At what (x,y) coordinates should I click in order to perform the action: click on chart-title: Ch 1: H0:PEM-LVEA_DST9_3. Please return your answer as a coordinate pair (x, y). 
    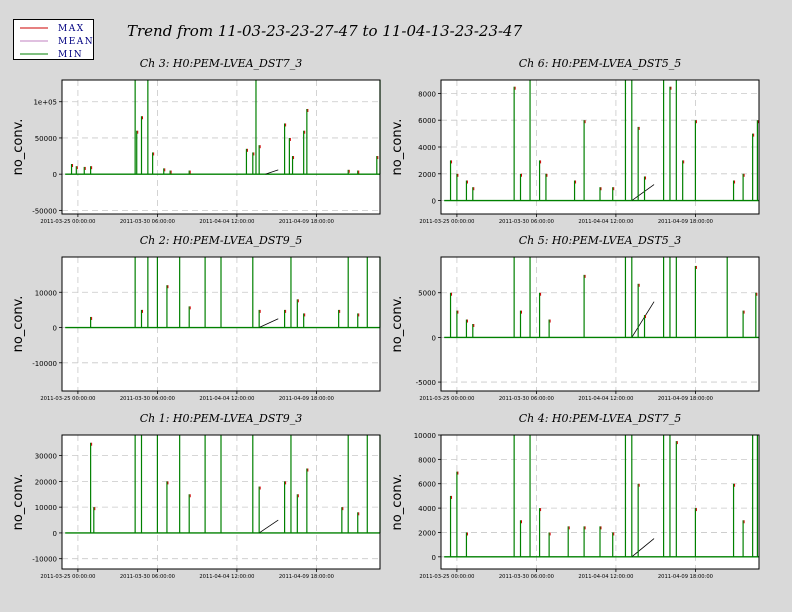
    Looking at the image, I should click on (221, 418).